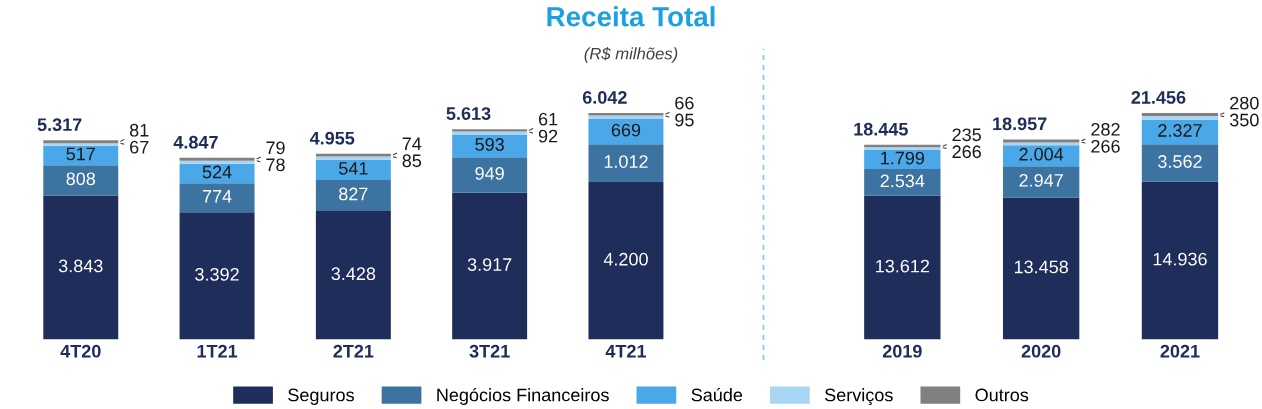 This screenshot has height=409, width=1262. I want to click on data-label: 66, so click(684, 103).